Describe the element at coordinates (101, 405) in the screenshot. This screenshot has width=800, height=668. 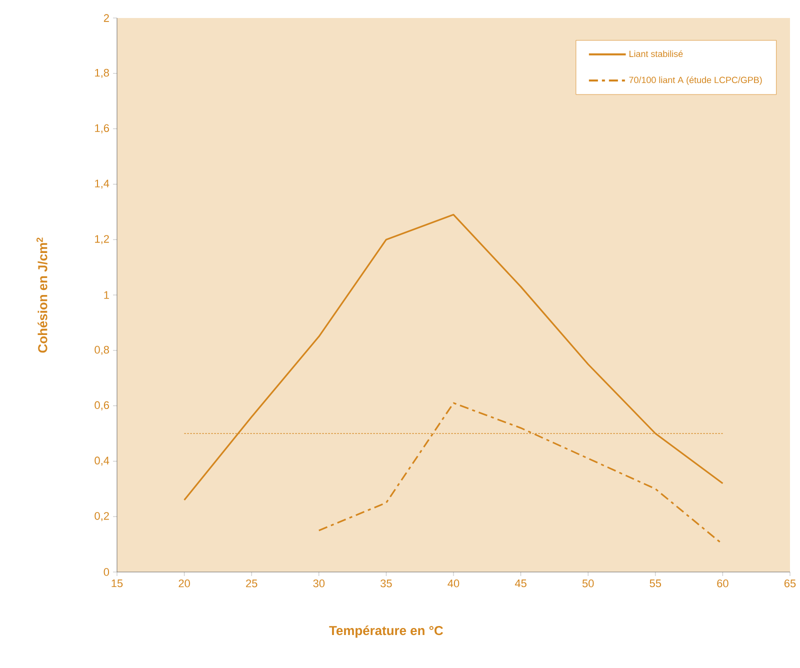
I see `y-tick-label: 0,6` at that location.